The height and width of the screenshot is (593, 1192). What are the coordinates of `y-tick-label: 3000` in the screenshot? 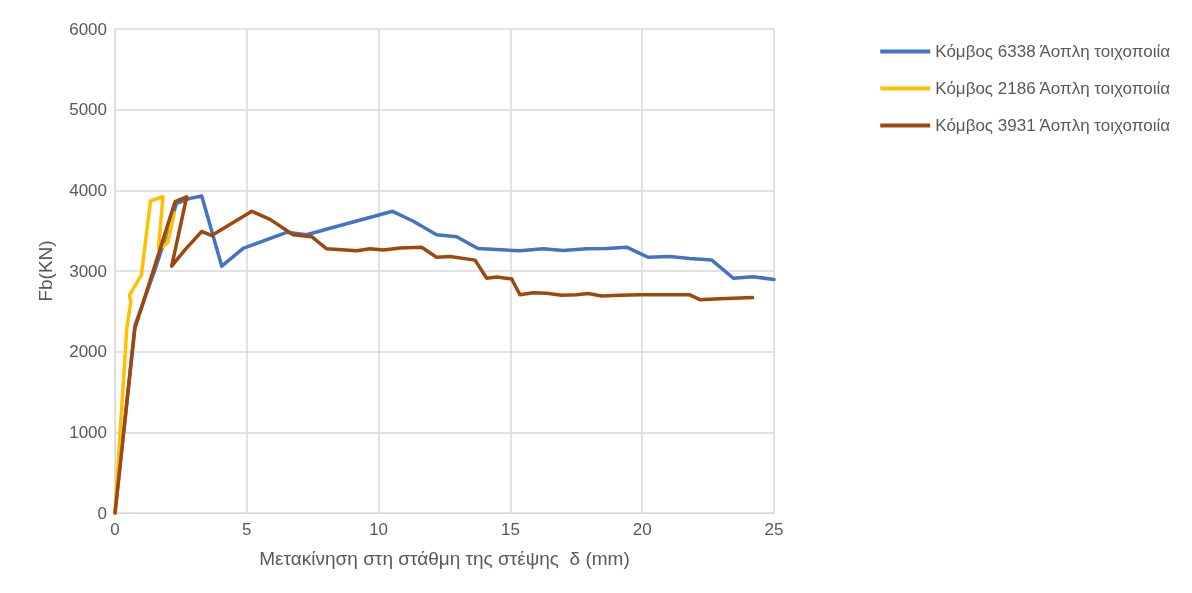 It's located at (88, 271).